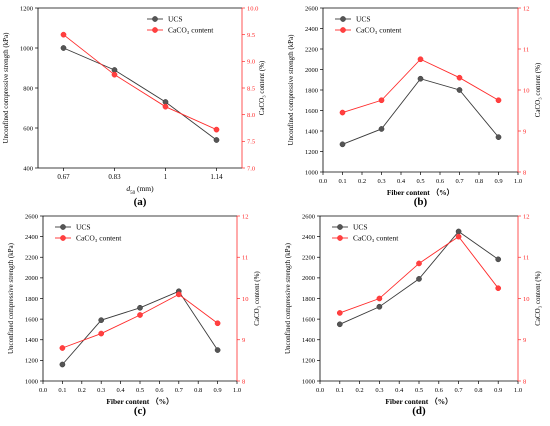 The width and height of the screenshot is (550, 426). I want to click on x-axis-title: Fiber content （%）, so click(139, 401).